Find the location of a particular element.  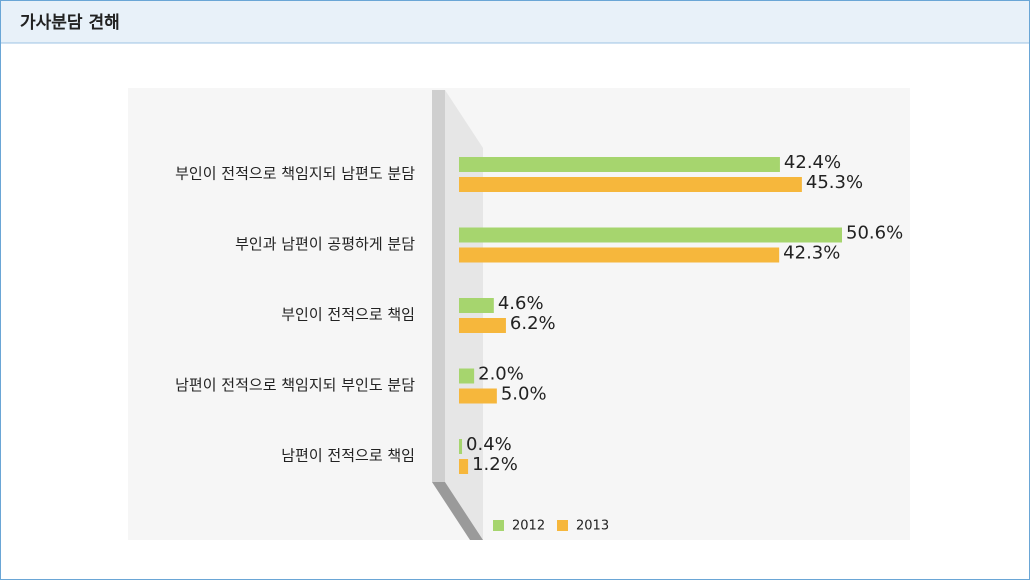

value-label: 0.4% is located at coordinates (489, 444).